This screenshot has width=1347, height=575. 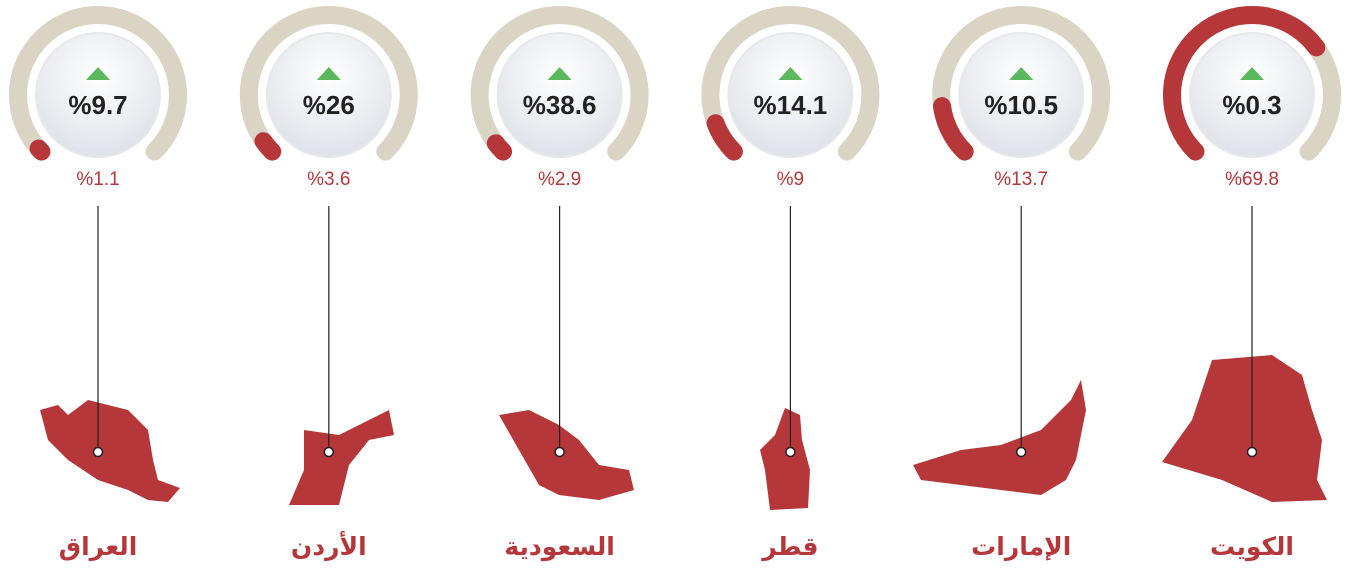 What do you see at coordinates (999, 437) in the screenshot?
I see `map-uae` at bounding box center [999, 437].